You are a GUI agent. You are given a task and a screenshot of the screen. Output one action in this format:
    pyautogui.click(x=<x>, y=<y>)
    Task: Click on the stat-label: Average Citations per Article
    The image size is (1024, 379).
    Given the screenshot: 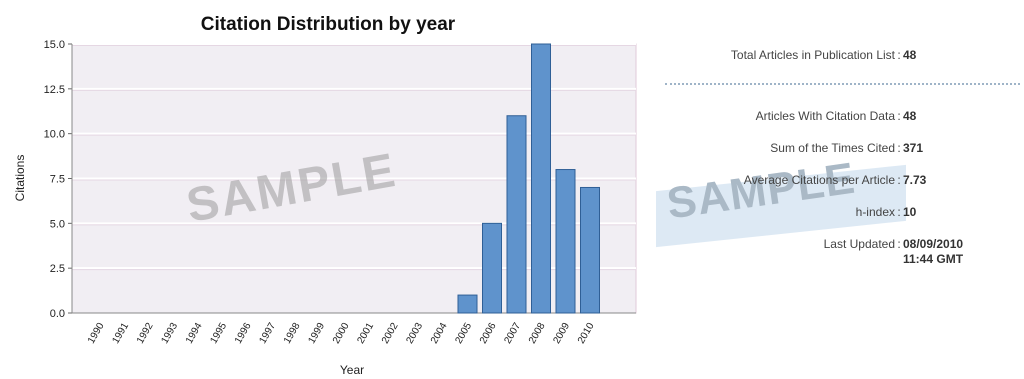 What is the action you would take?
    pyautogui.click(x=819, y=180)
    